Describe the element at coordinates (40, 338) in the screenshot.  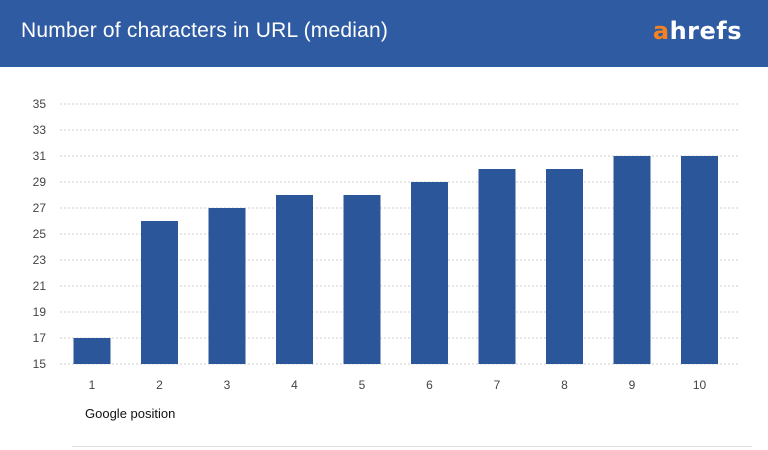
I see `y-tick-label: 17` at that location.